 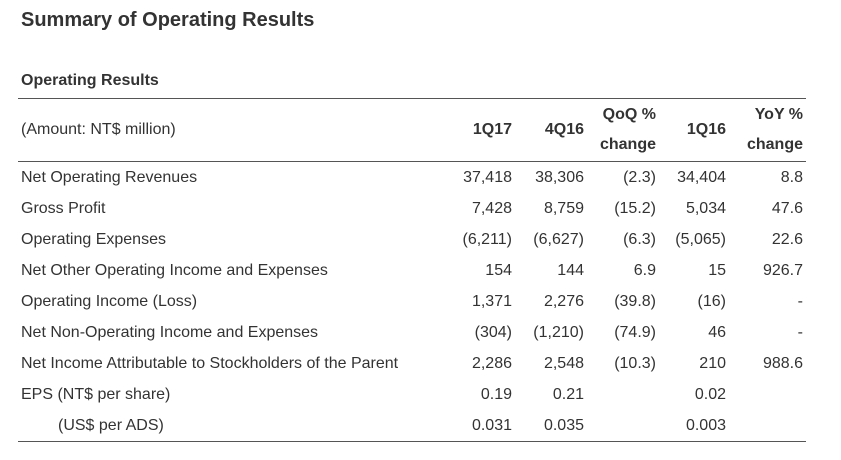 What do you see at coordinates (109, 301) in the screenshot?
I see `row-label: Operating Income (Loss)` at bounding box center [109, 301].